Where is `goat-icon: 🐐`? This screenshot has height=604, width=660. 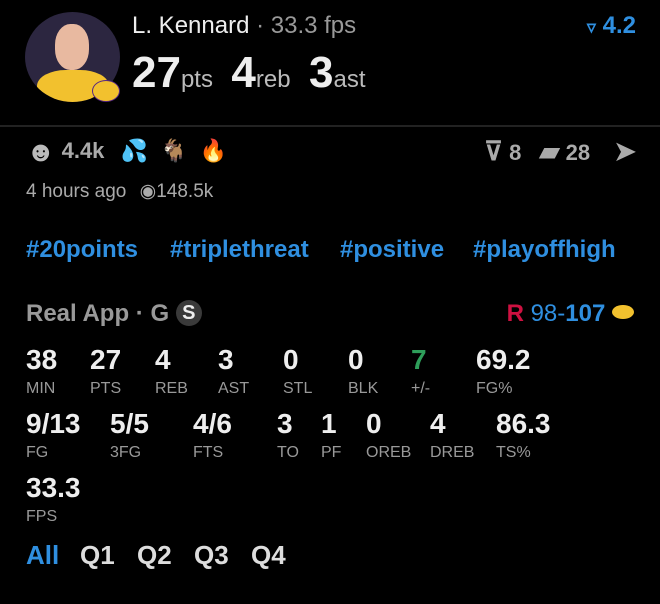
goat-icon: 🐐 is located at coordinates (174, 150).